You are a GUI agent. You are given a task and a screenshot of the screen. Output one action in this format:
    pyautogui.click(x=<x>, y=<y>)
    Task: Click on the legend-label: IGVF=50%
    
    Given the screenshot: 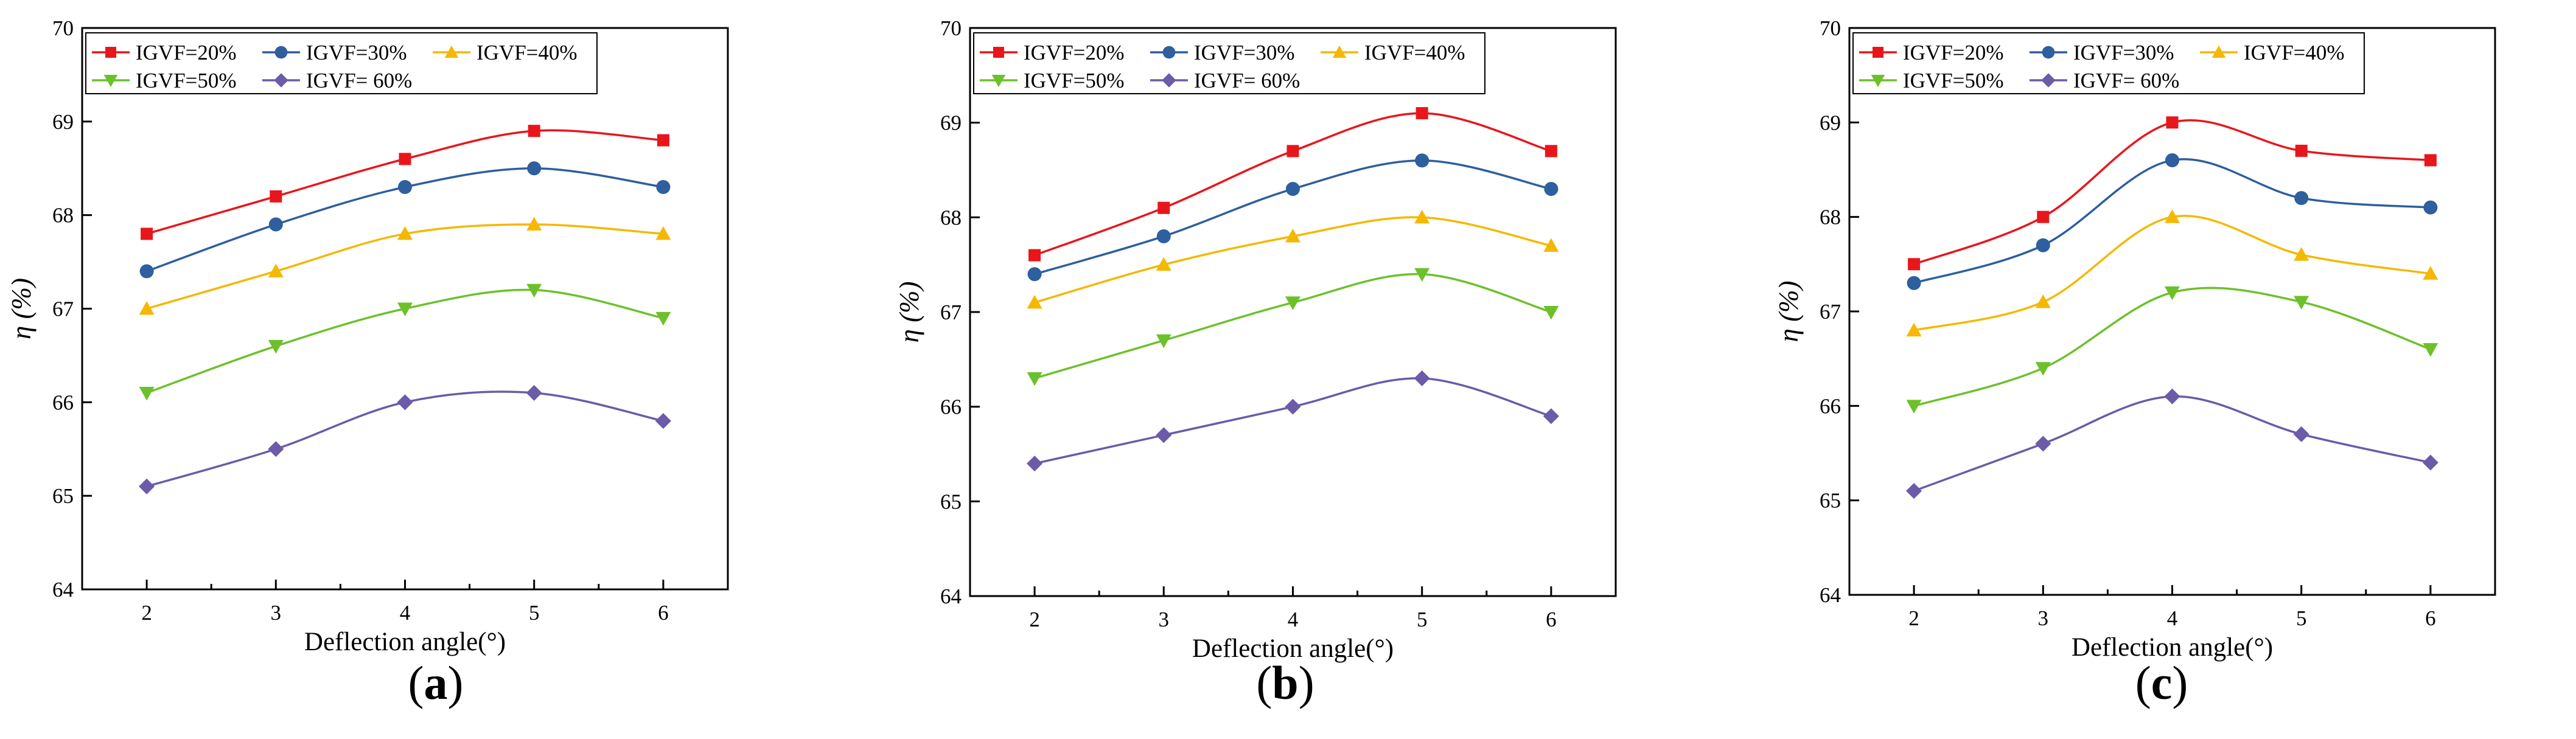 What is the action you would take?
    pyautogui.click(x=1953, y=80)
    